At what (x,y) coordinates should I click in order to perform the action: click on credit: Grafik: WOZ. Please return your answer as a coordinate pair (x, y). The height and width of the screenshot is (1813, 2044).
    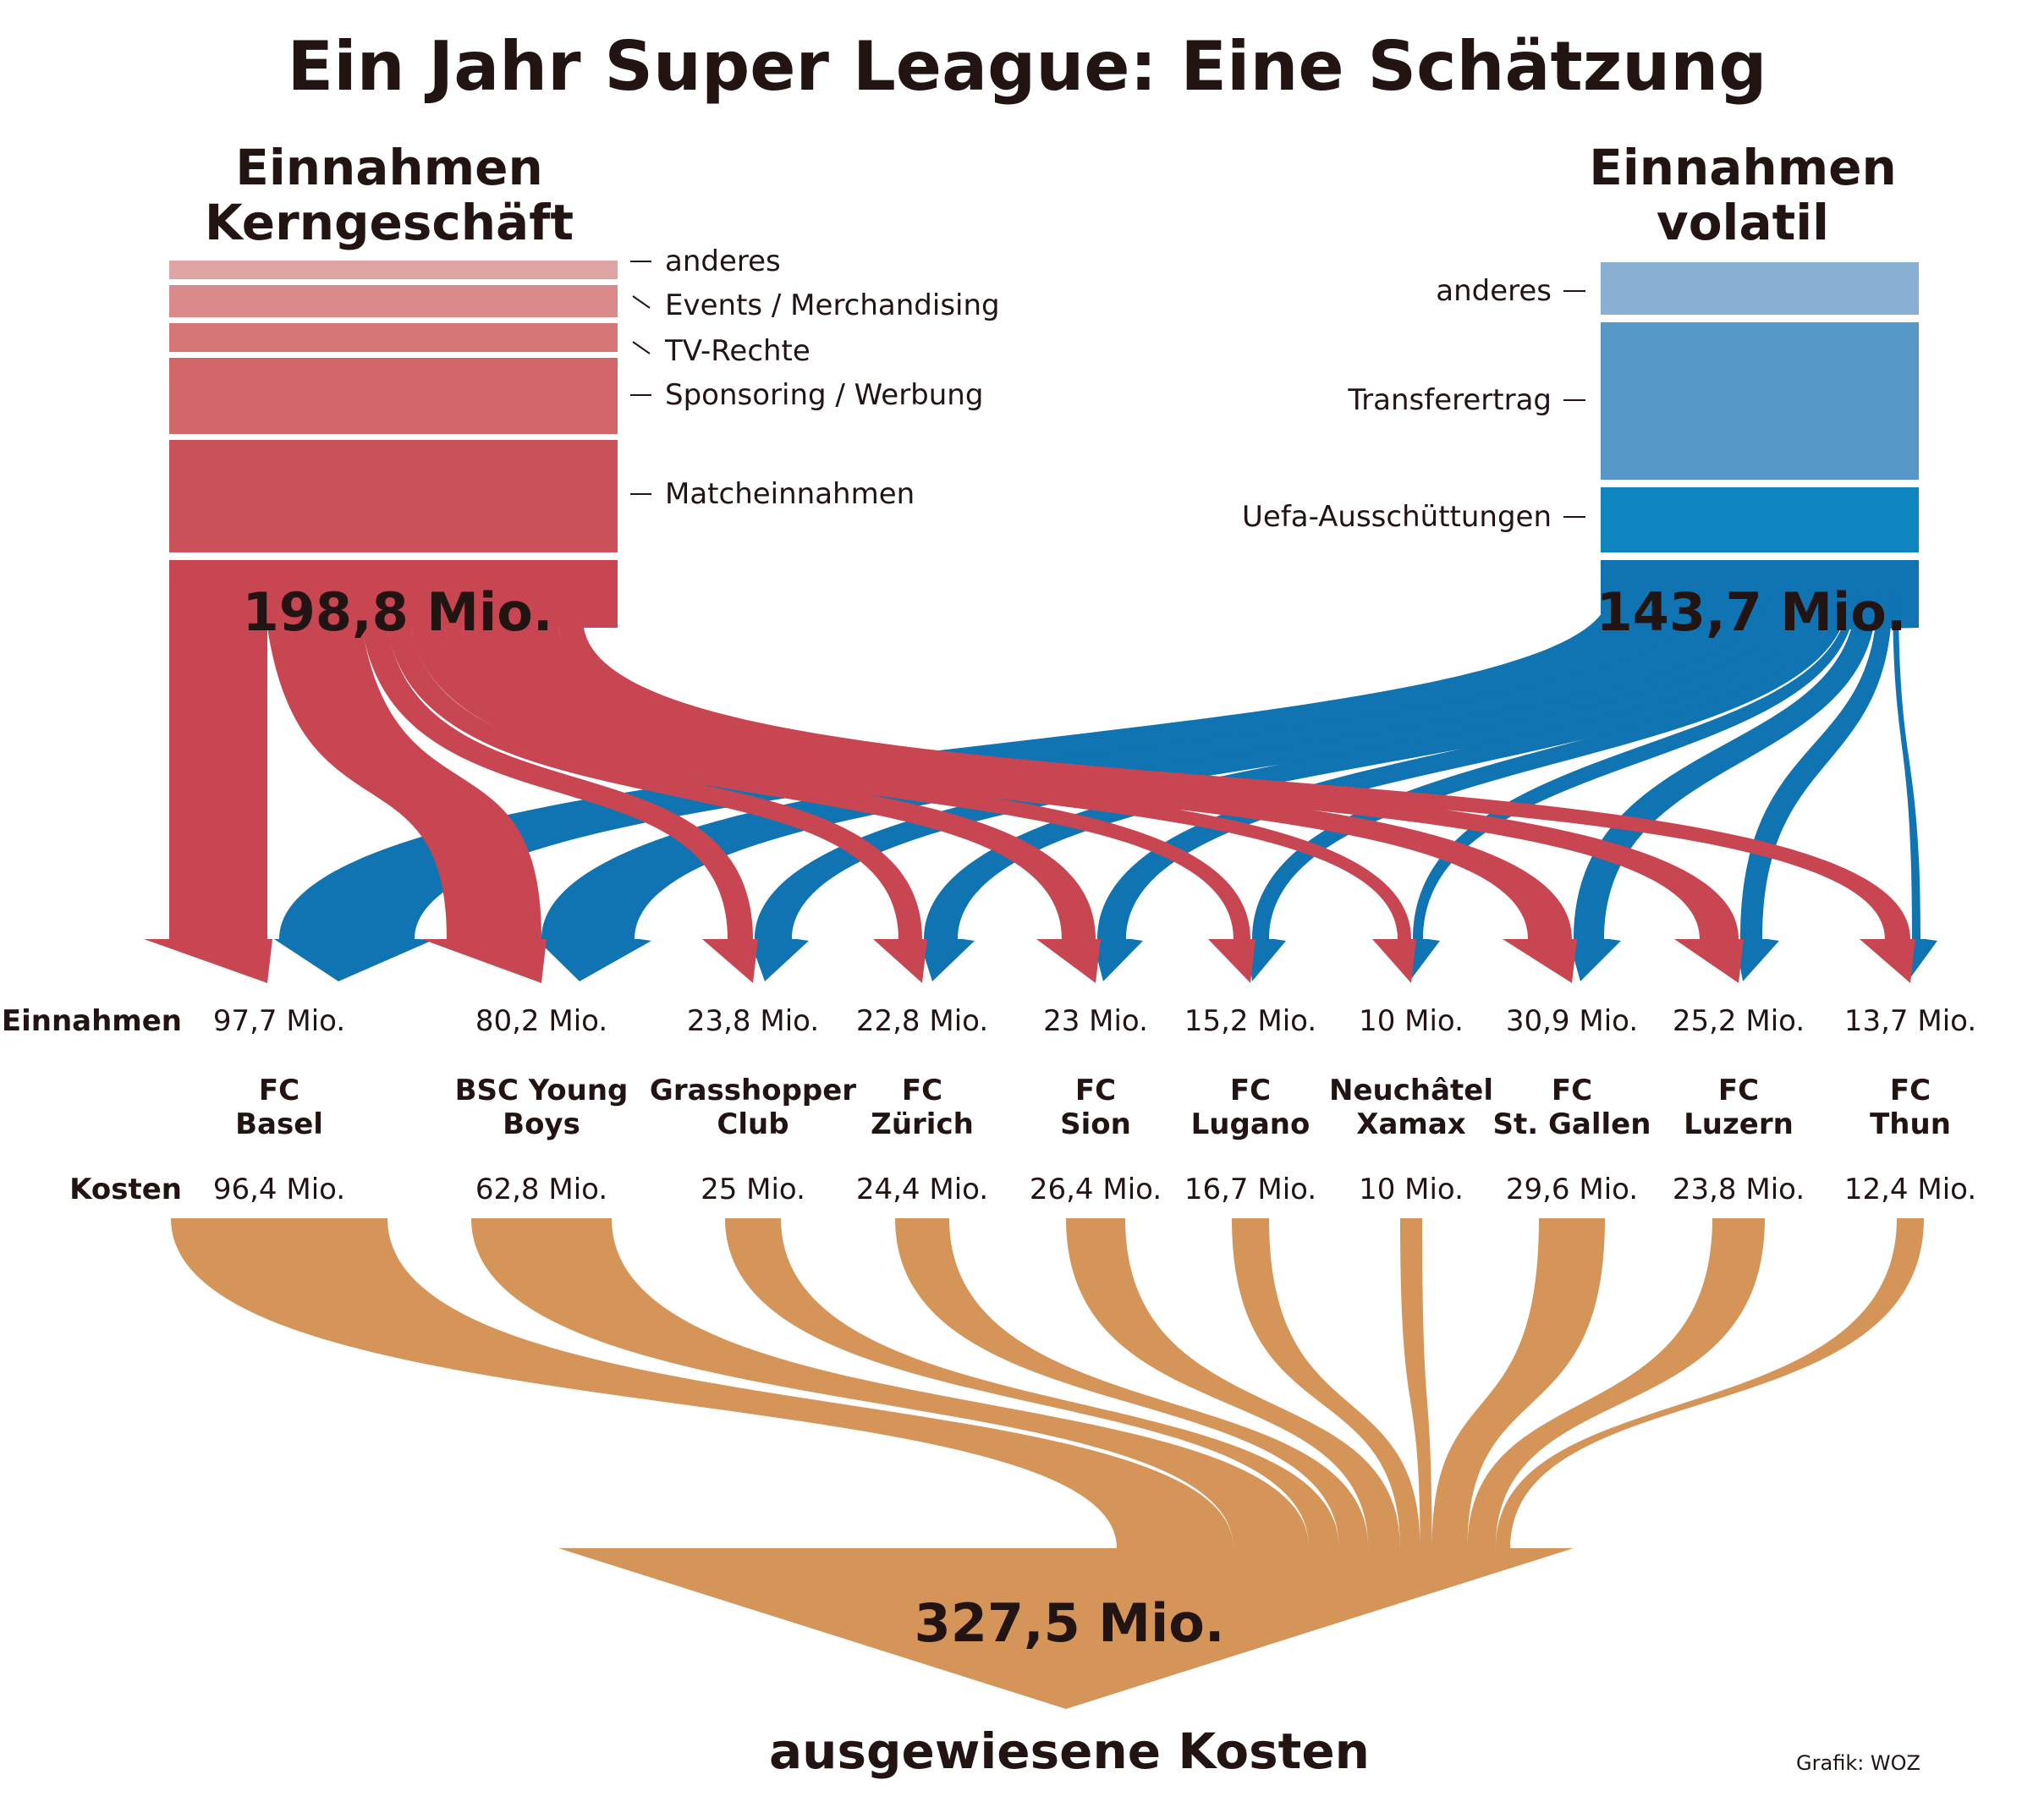
    Looking at the image, I should click on (1858, 1763).